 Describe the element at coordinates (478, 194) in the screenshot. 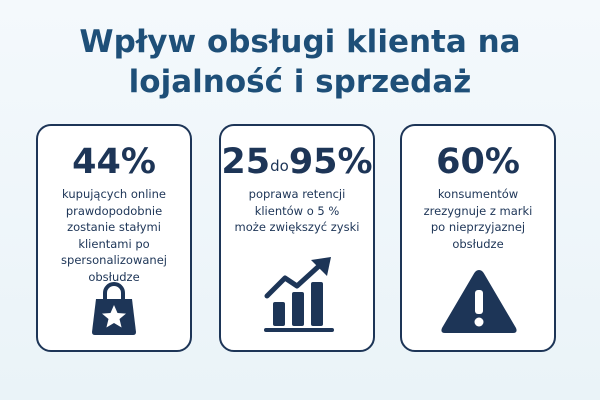

I see `description-line: konsumentów` at that location.